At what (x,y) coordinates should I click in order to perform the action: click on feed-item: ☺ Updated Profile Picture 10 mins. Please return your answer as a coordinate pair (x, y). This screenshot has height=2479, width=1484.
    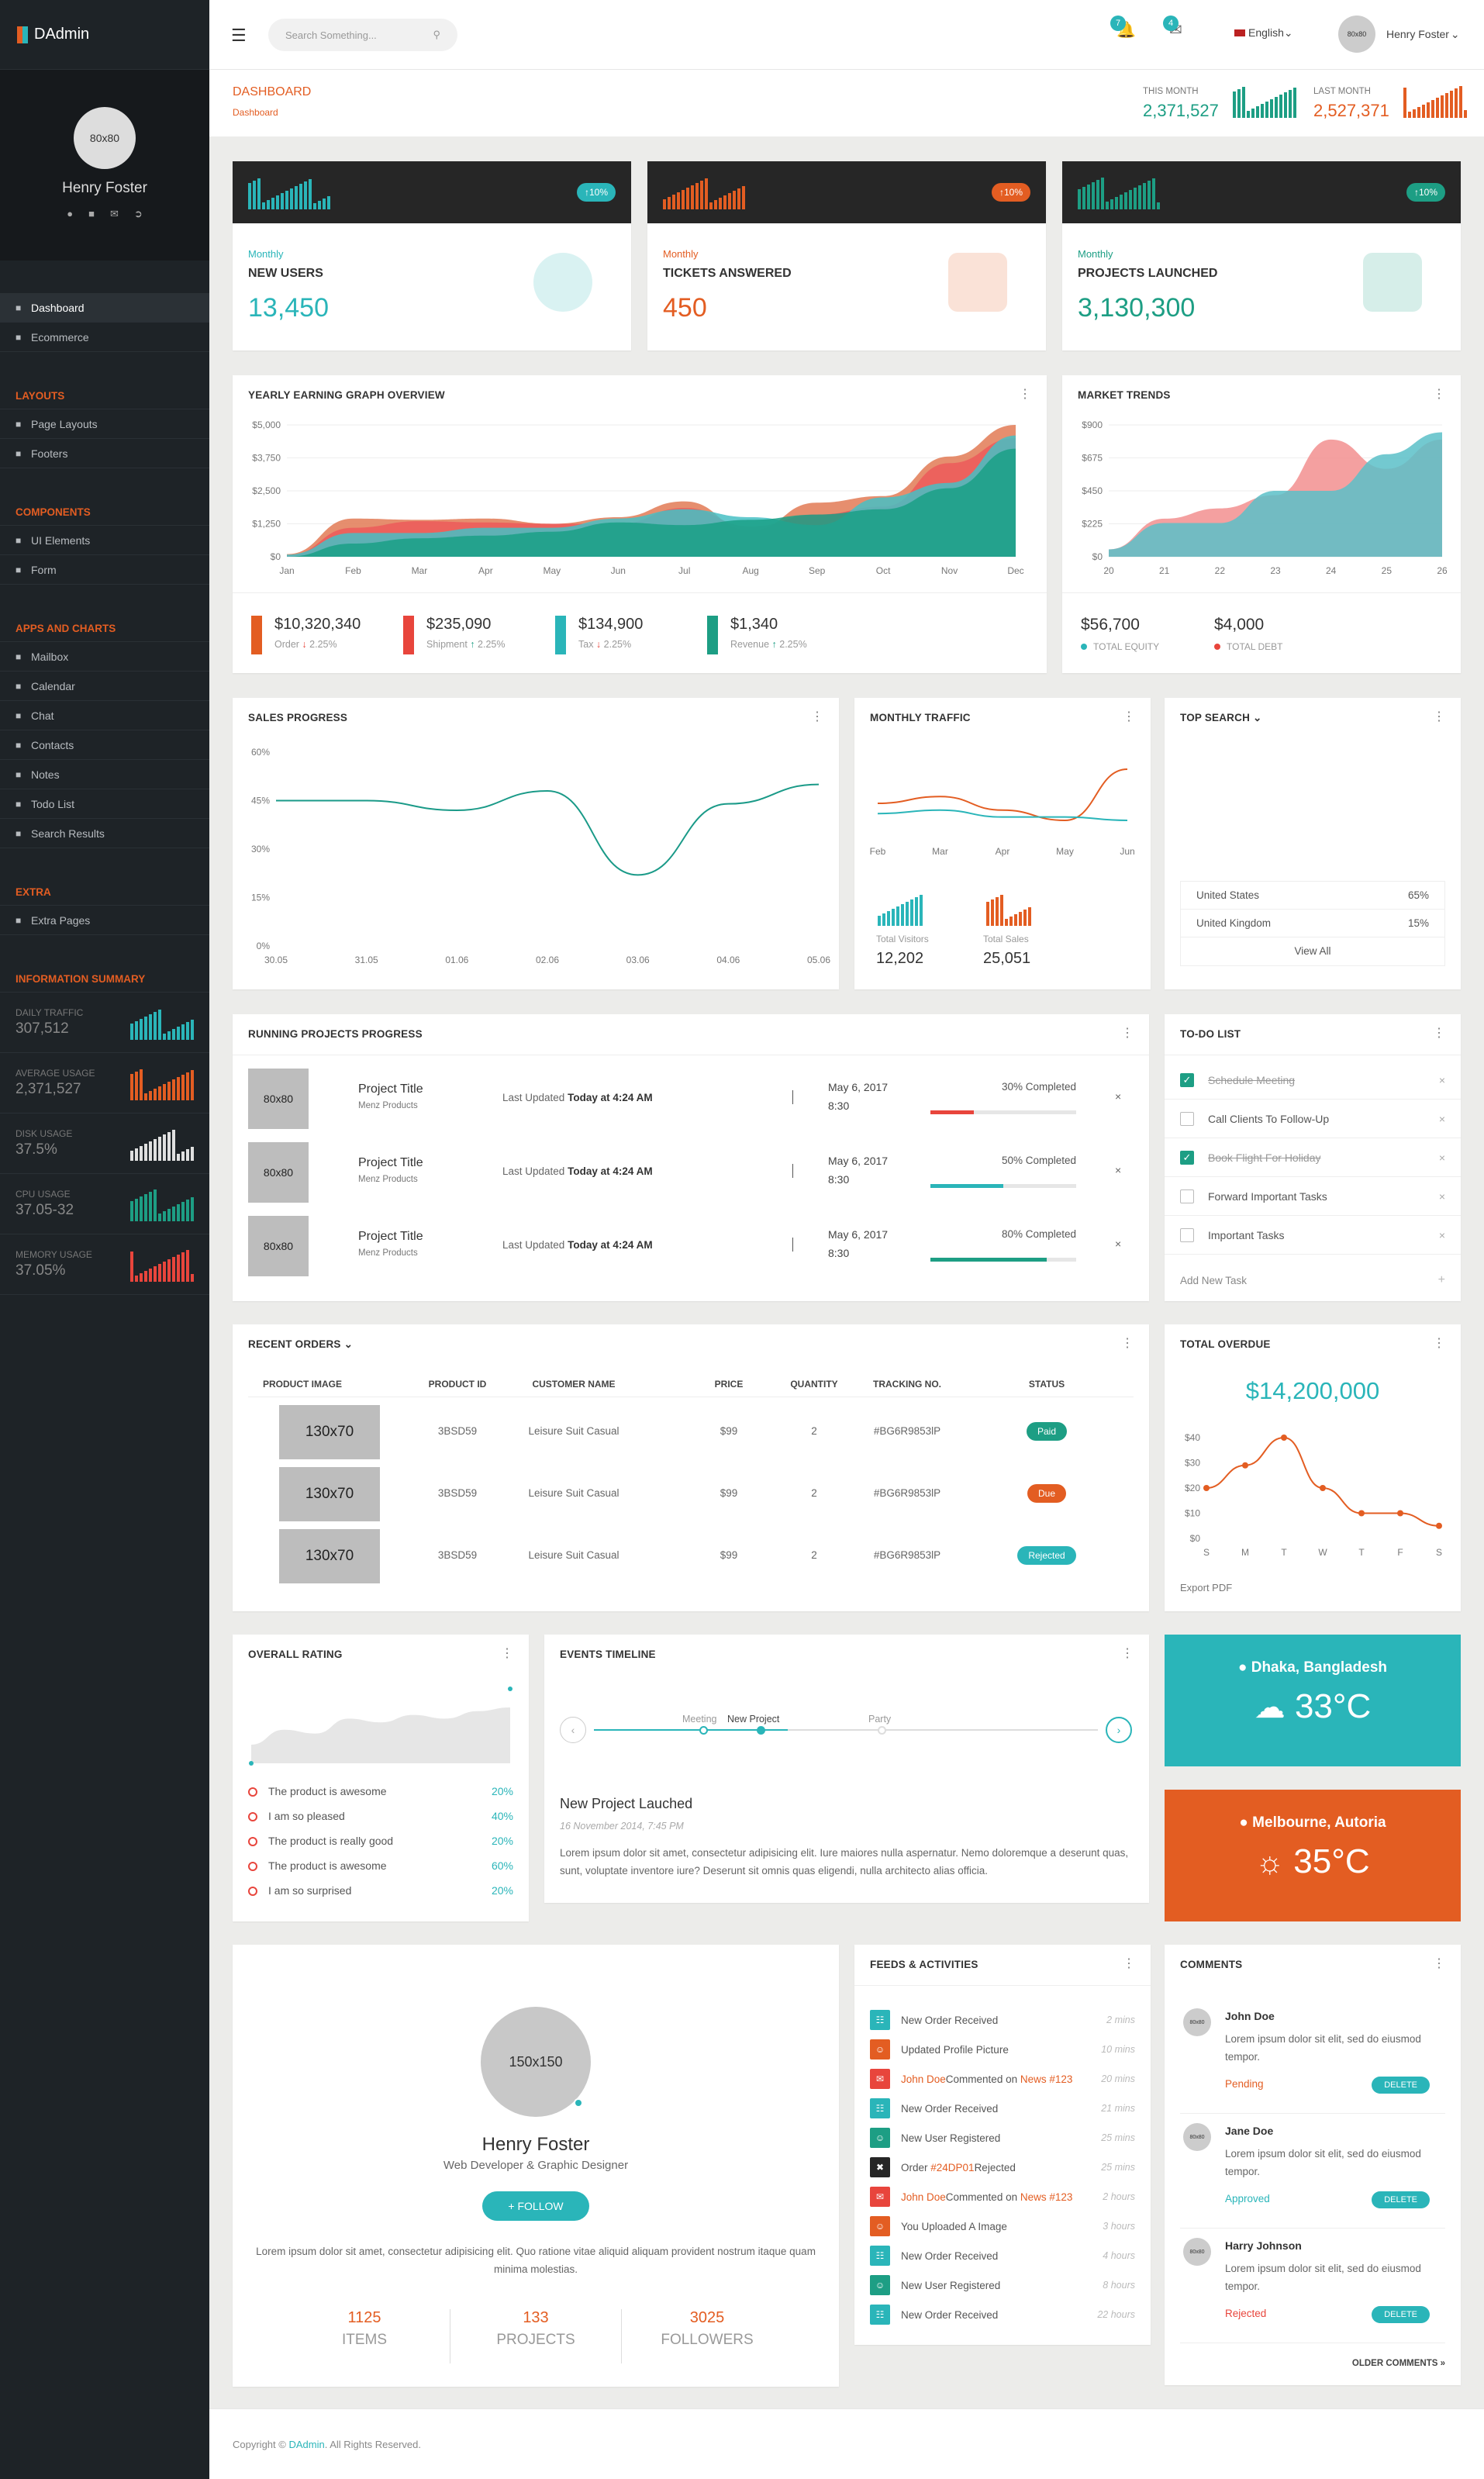
    Looking at the image, I should click on (1003, 2049).